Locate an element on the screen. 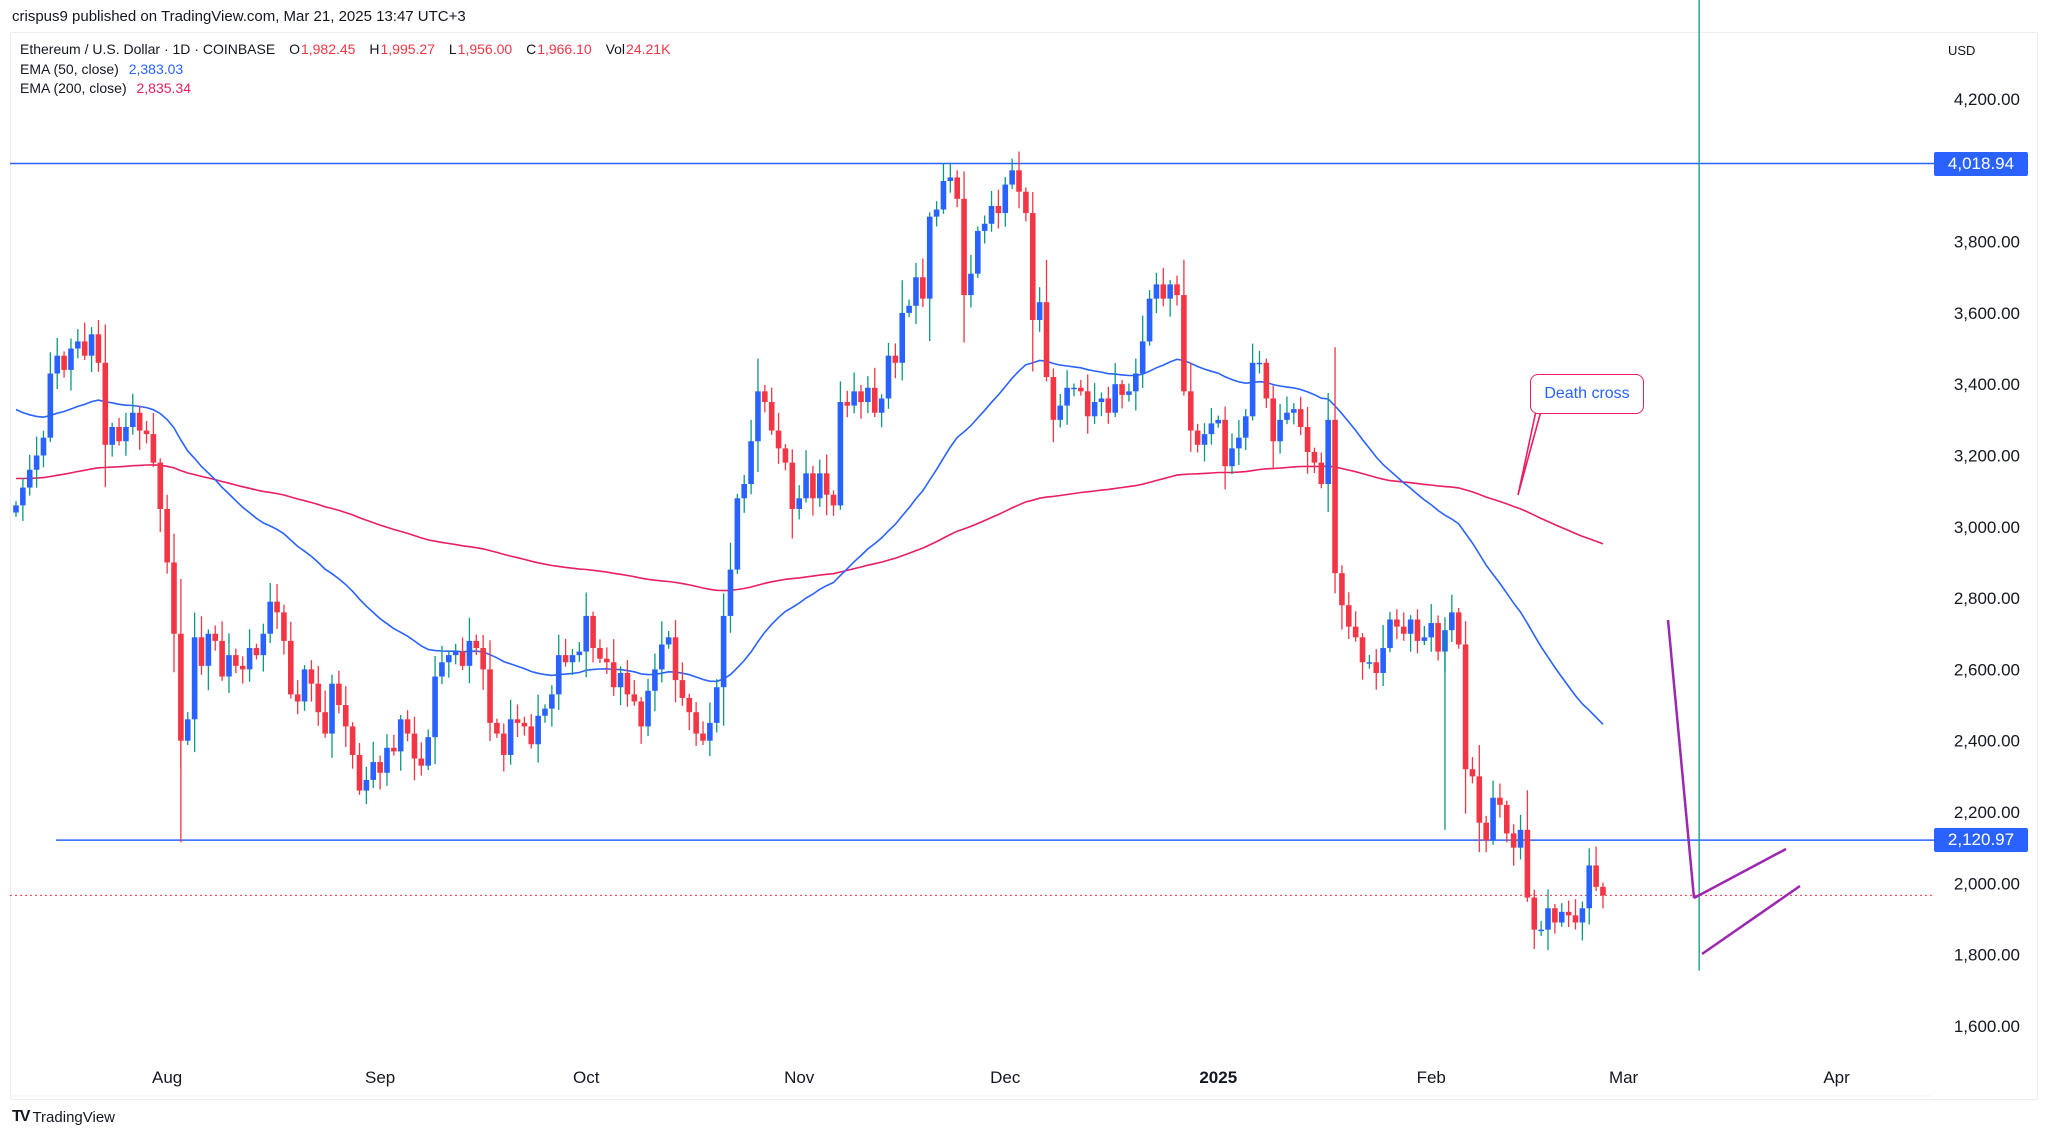 The width and height of the screenshot is (2048, 1138). price-tick-label: 2,800.00 is located at coordinates (1987, 598).